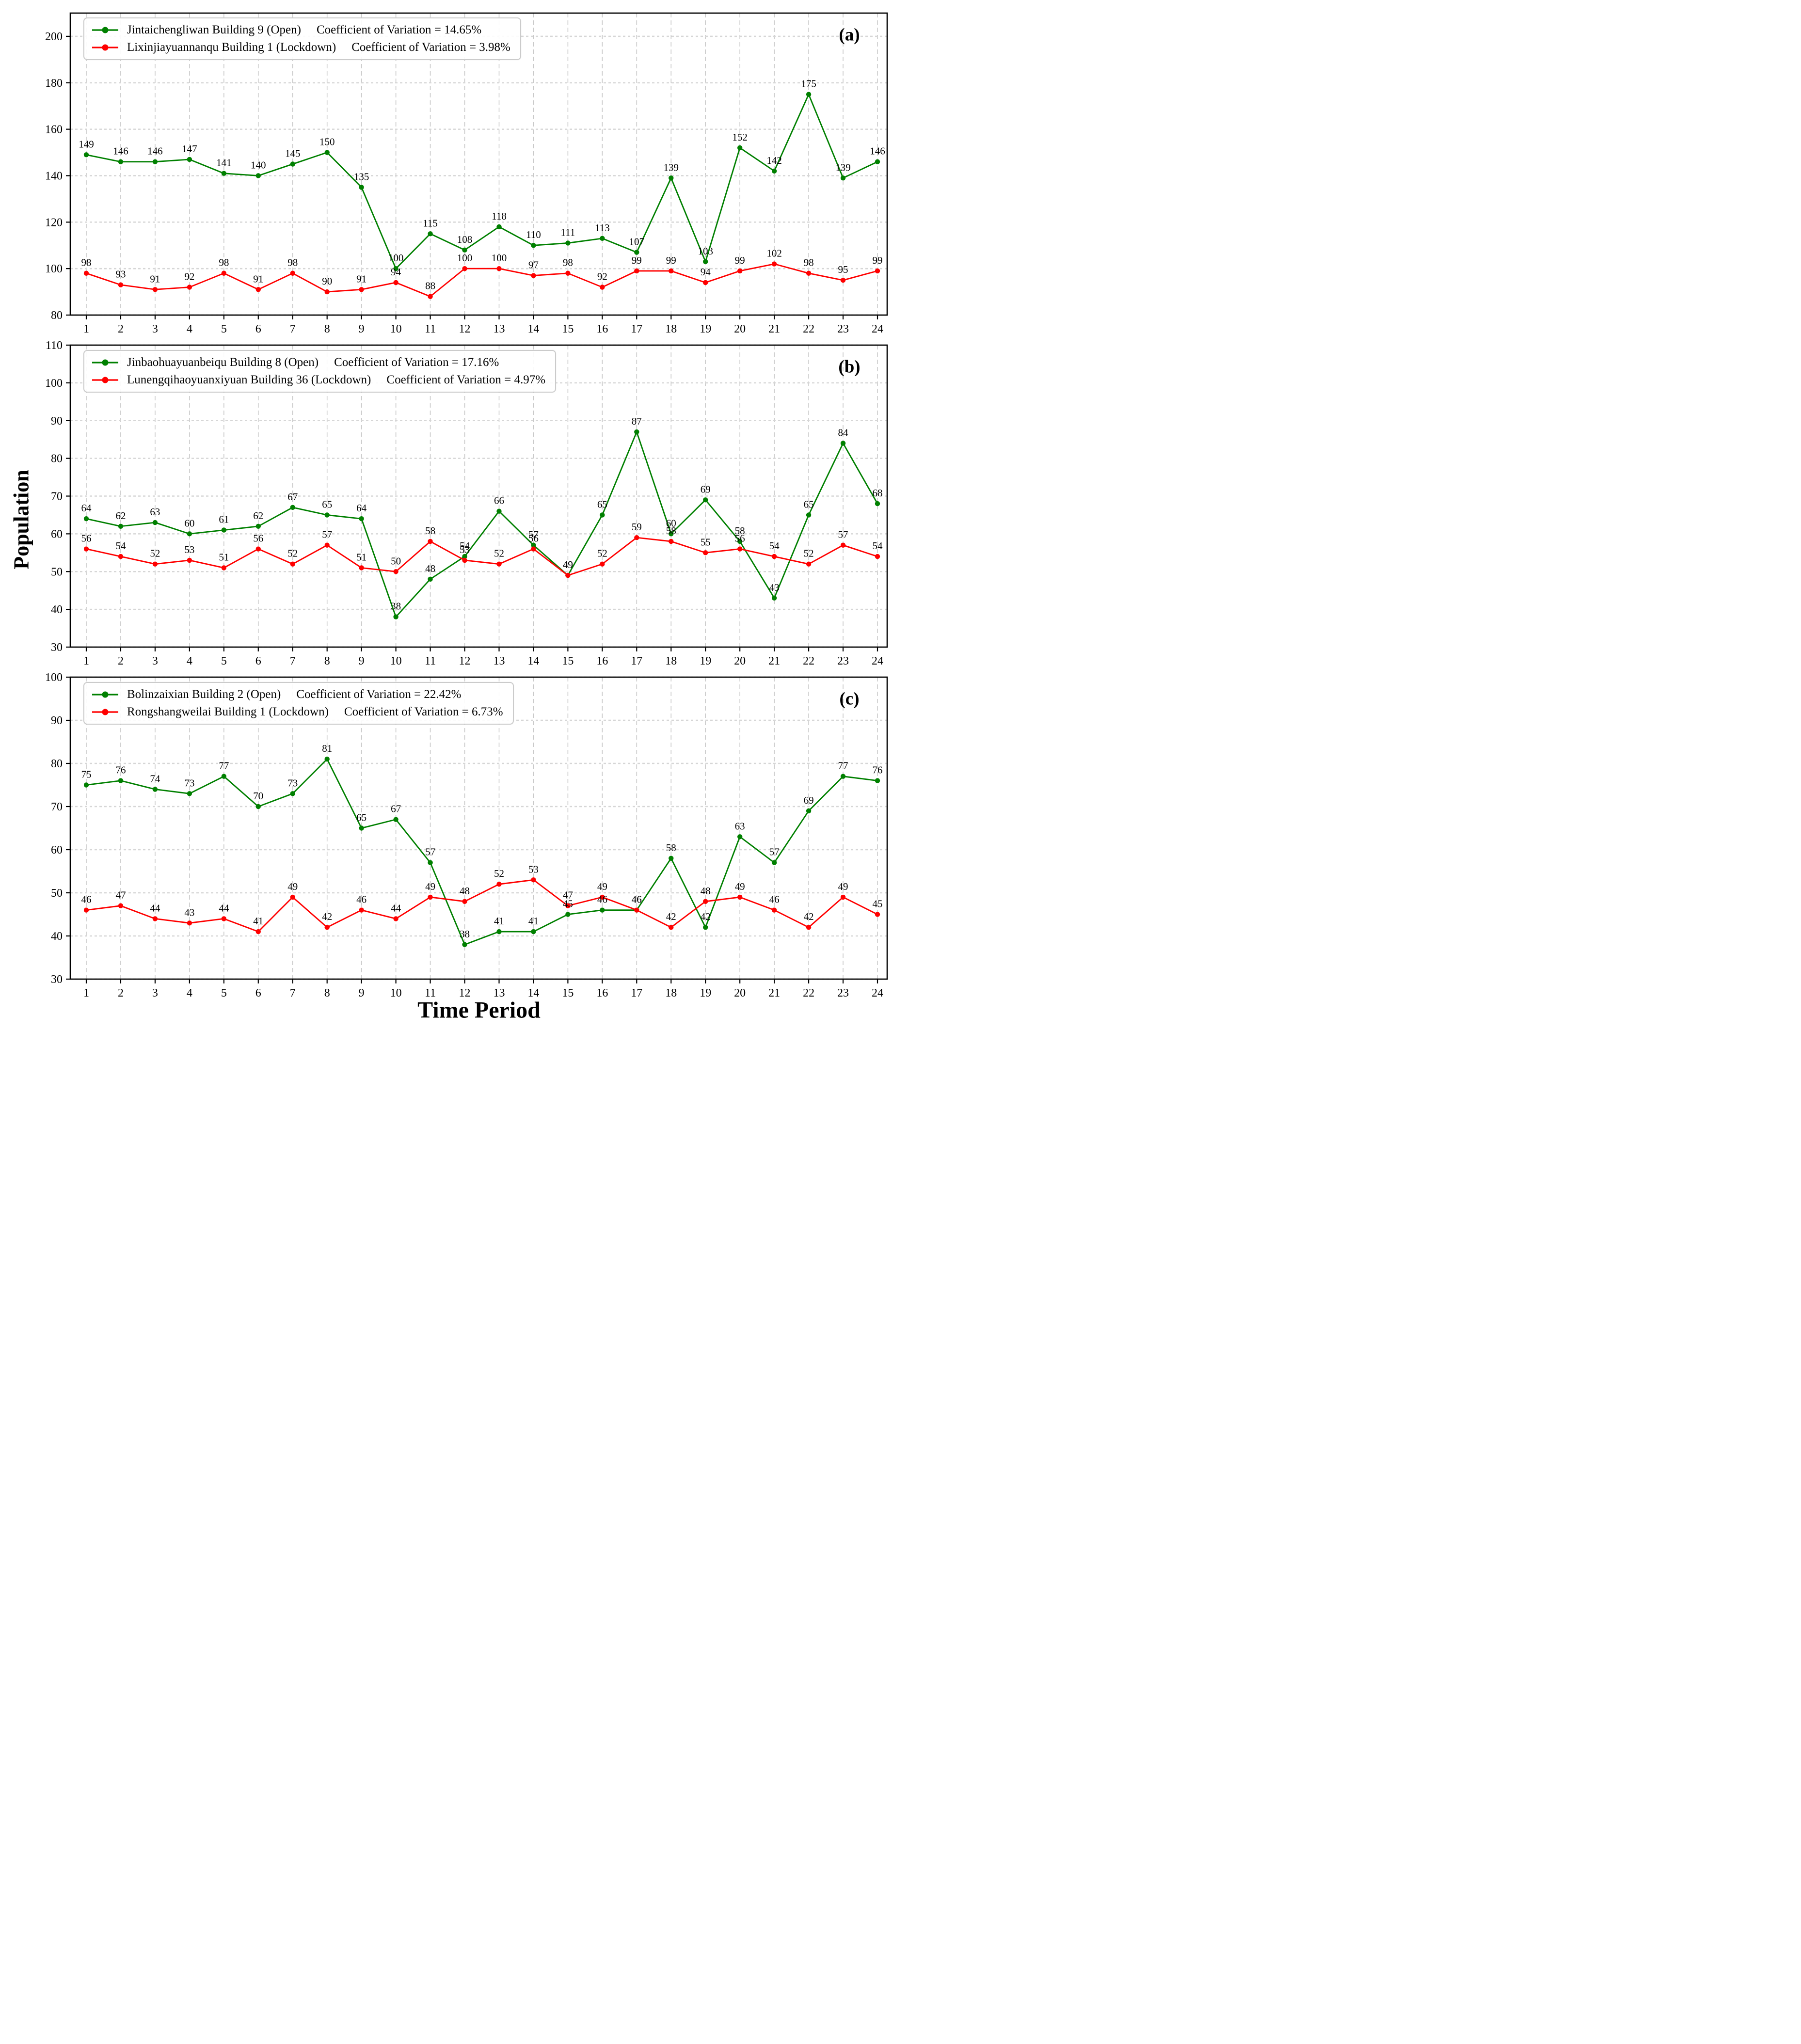  Describe the element at coordinates (499, 921) in the screenshot. I see `svg-text: 41` at that location.